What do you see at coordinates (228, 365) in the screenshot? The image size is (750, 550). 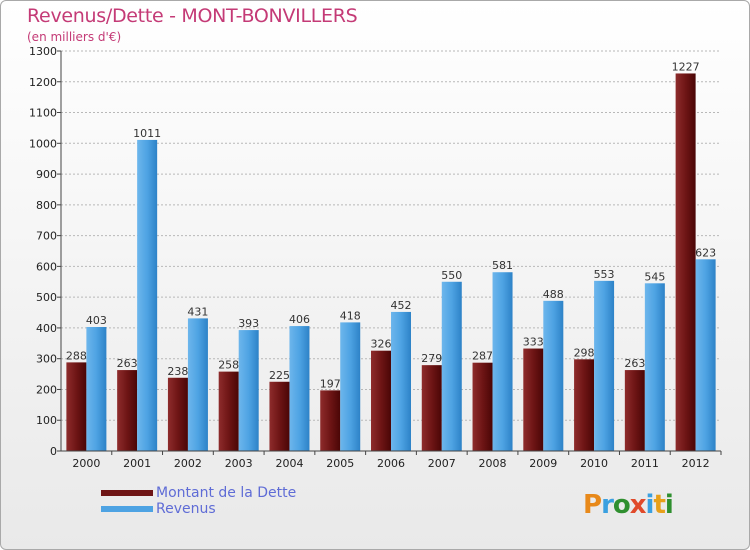 I see `data-label-dette-2003: 258` at bounding box center [228, 365].